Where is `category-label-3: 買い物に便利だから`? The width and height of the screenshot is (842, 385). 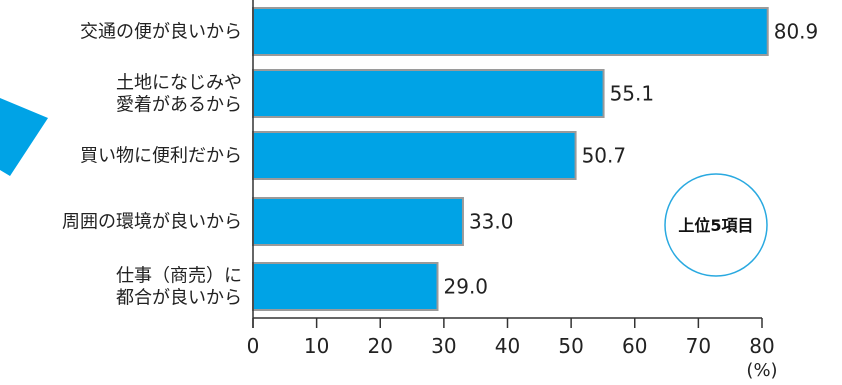 category-label-3: 買い物に便利だから is located at coordinates (161, 156).